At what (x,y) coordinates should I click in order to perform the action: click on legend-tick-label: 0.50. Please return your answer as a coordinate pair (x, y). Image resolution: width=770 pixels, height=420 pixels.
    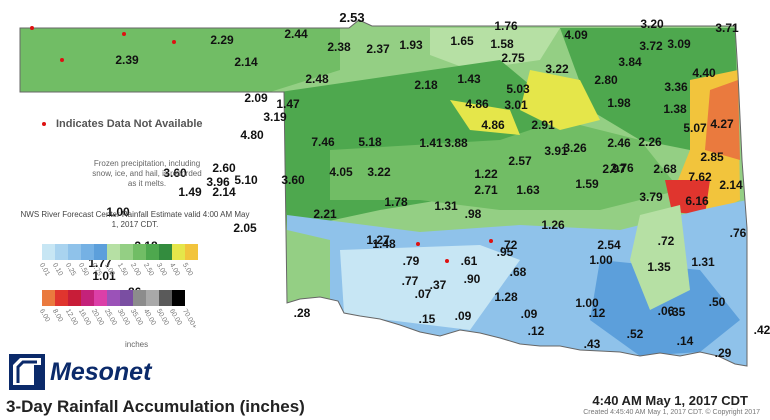
    Looking at the image, I should click on (83, 270).